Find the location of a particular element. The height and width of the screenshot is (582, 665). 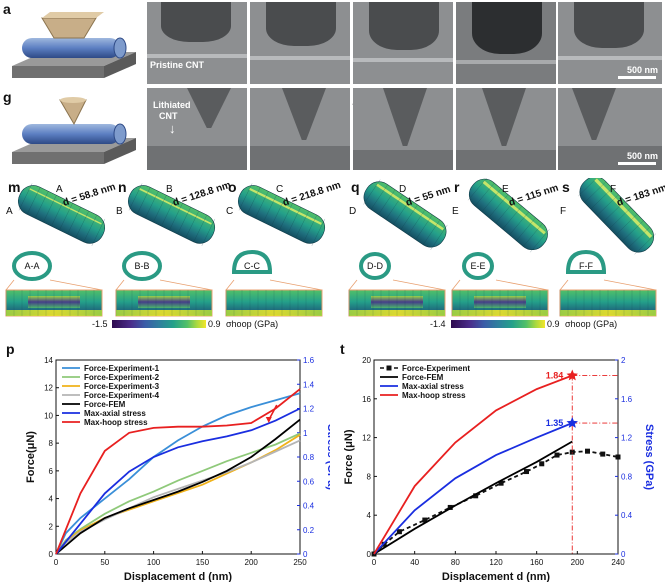

legend-label: Force-Experiment-2 is located at coordinates (122, 377).